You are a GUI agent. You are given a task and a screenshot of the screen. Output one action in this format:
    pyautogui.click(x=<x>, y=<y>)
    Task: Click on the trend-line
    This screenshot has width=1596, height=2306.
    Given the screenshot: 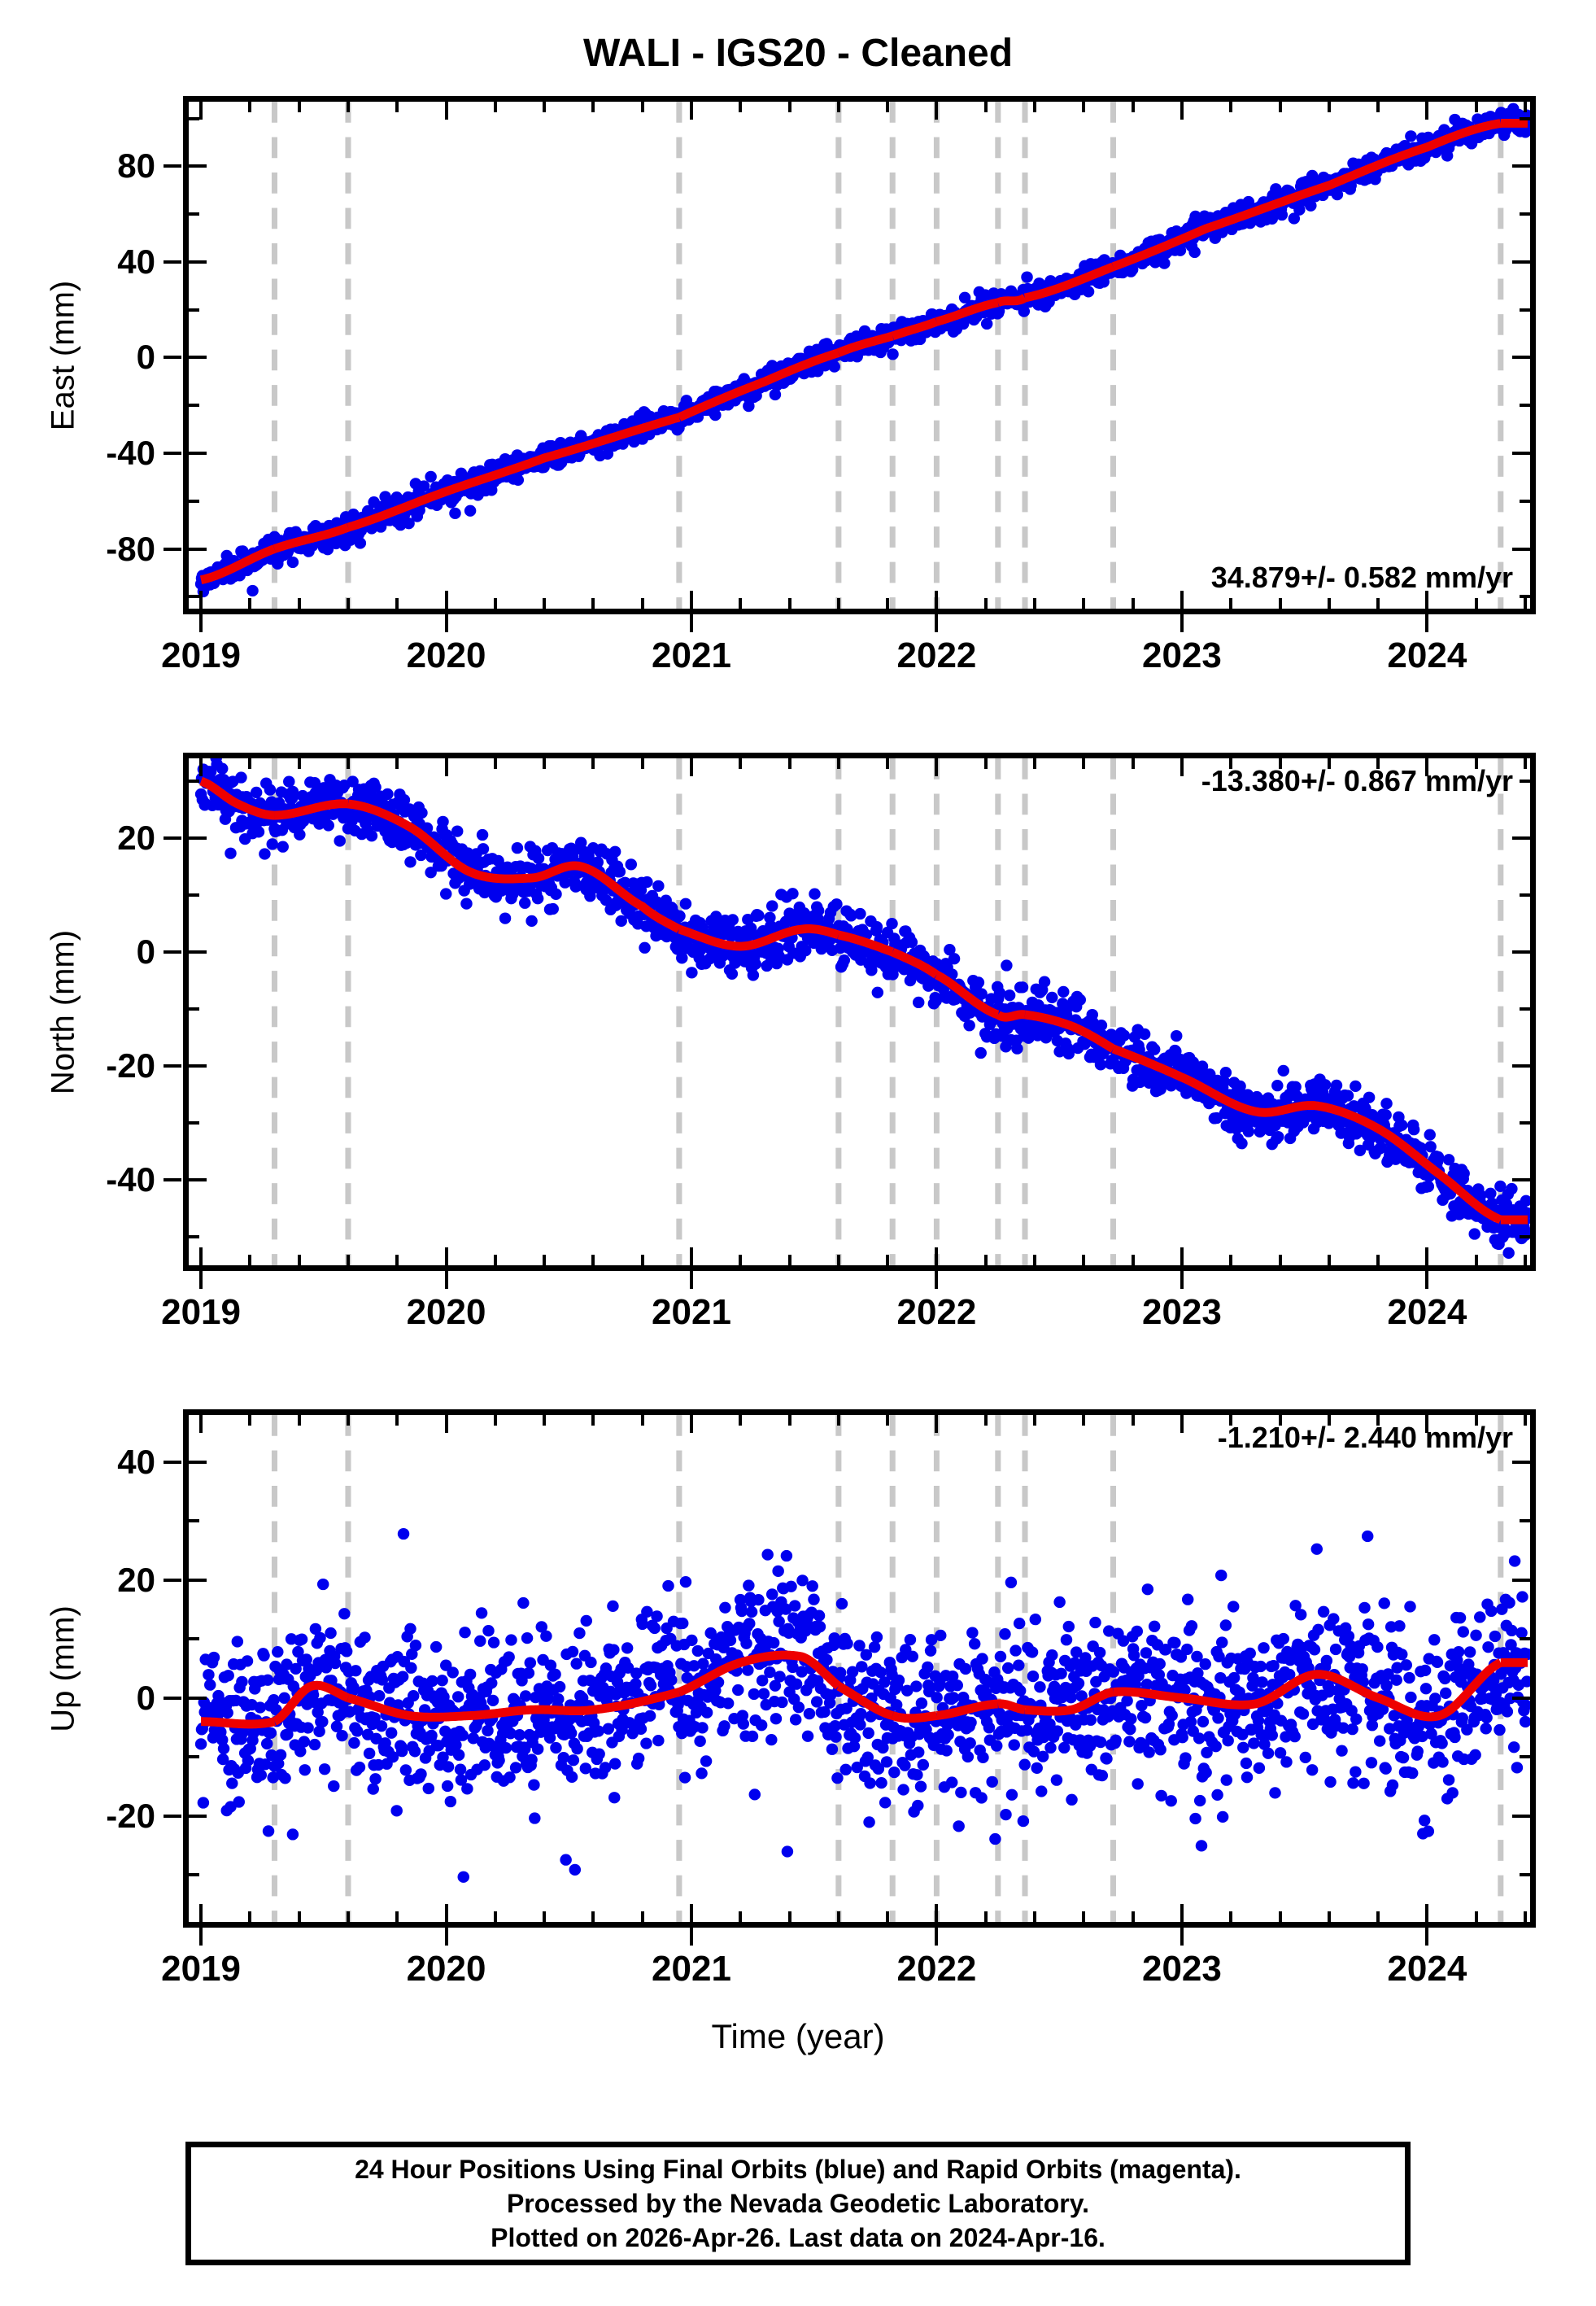 What is the action you would take?
    pyautogui.click(x=863, y=1689)
    